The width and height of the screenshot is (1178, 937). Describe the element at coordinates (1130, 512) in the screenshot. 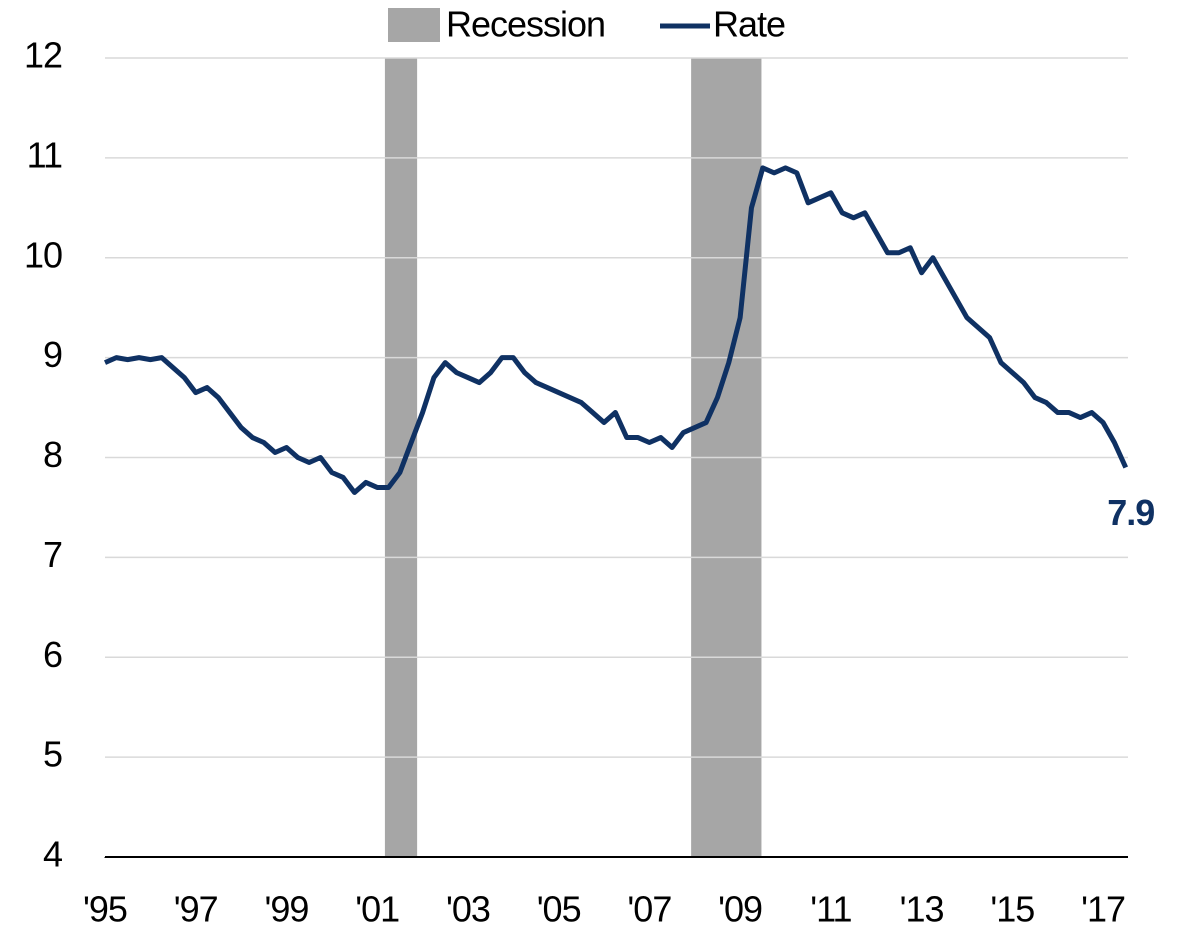

I see `end-value-label: 7.9` at that location.